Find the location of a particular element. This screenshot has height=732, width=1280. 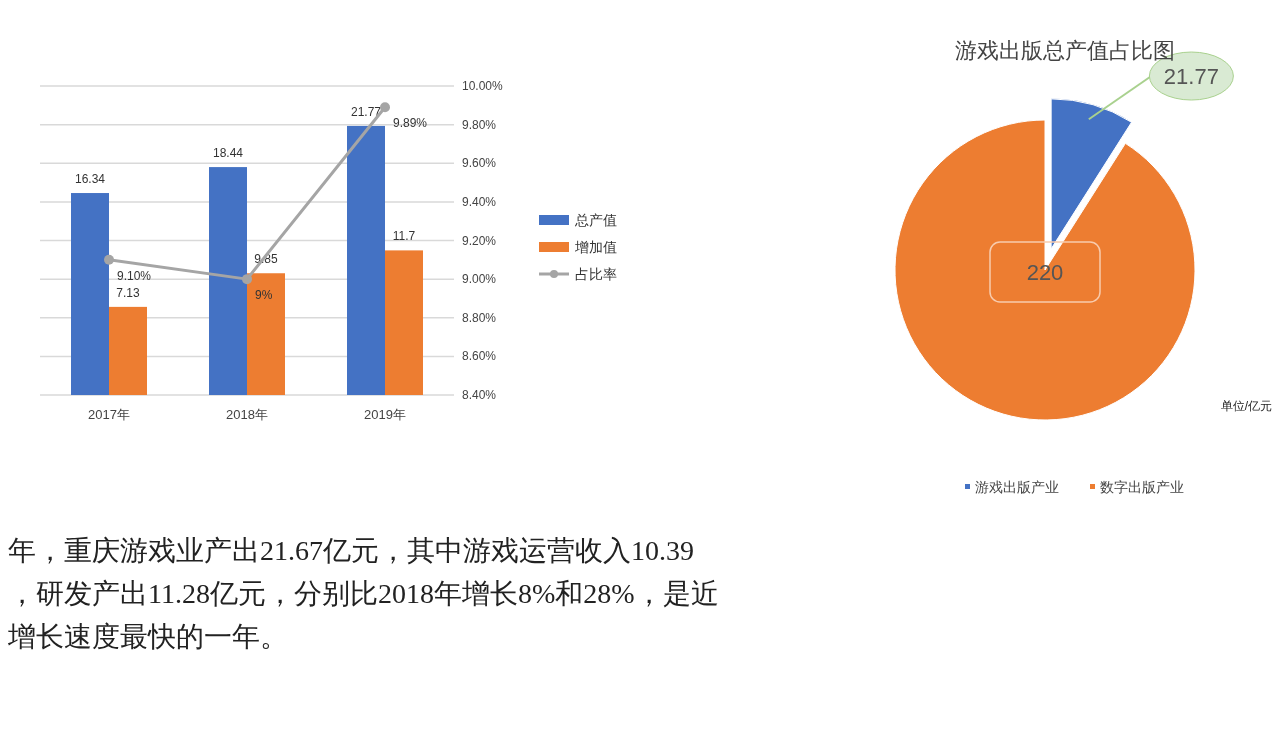

x-tick-label: 2017年 is located at coordinates (109, 414).